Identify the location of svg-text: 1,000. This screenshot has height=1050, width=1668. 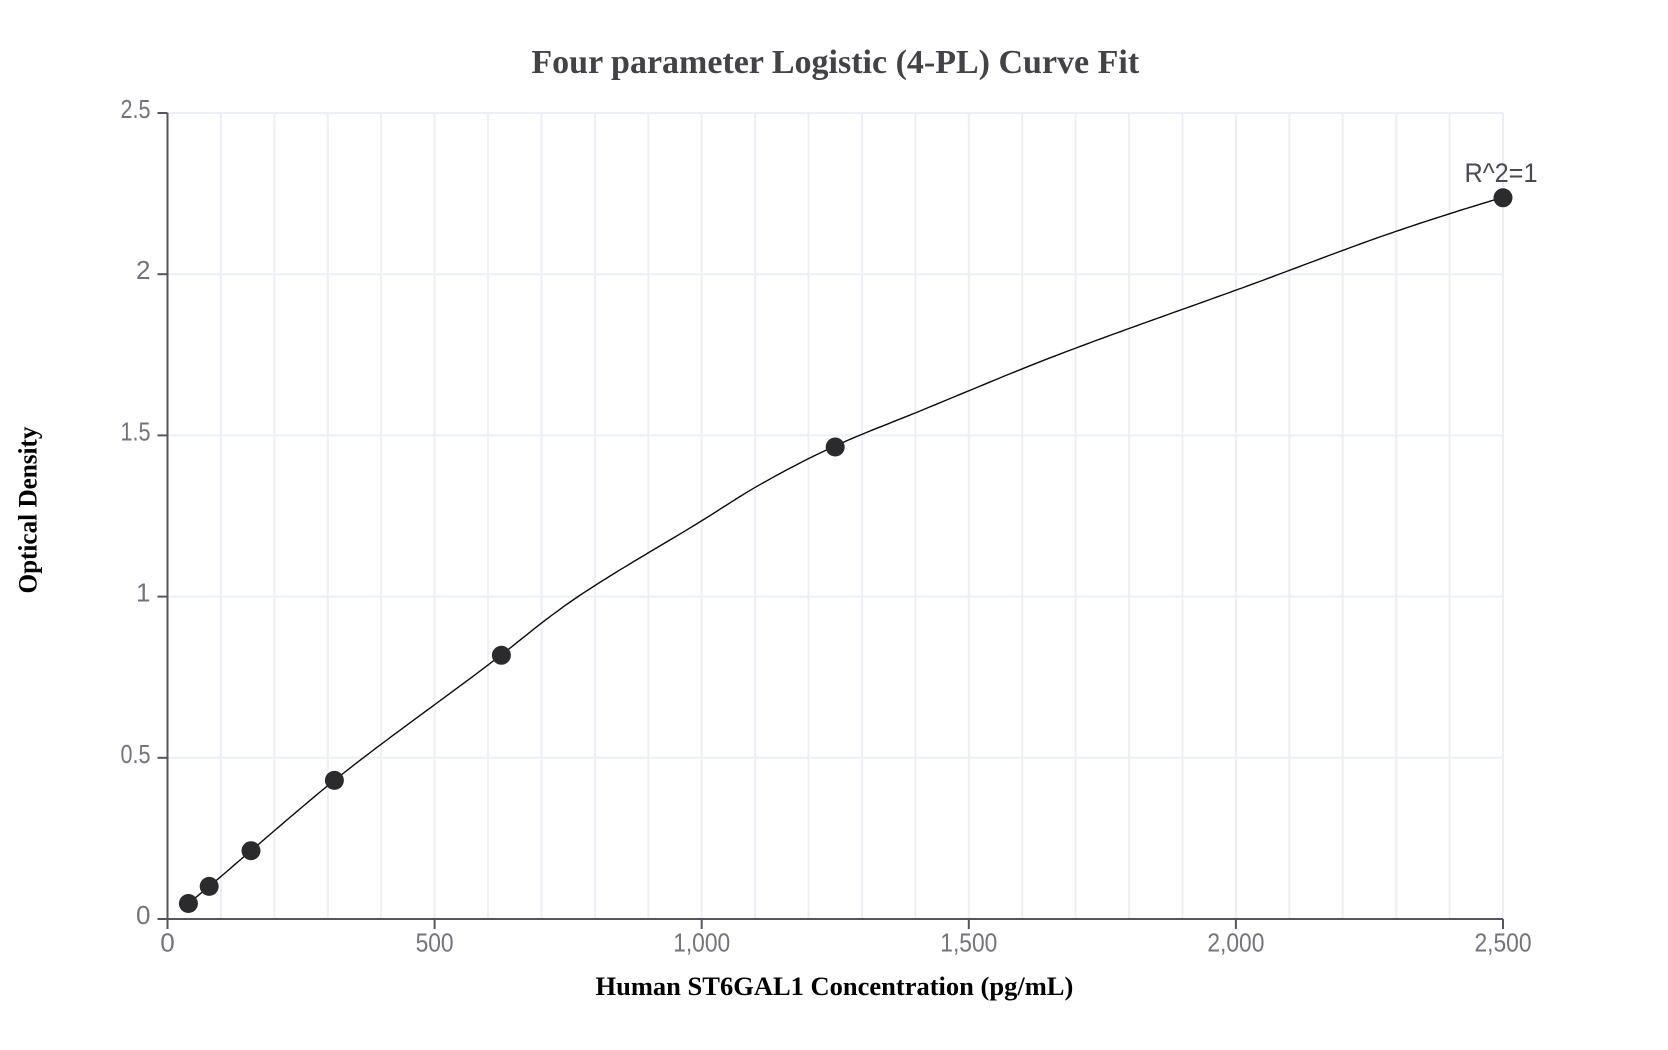
(701, 943).